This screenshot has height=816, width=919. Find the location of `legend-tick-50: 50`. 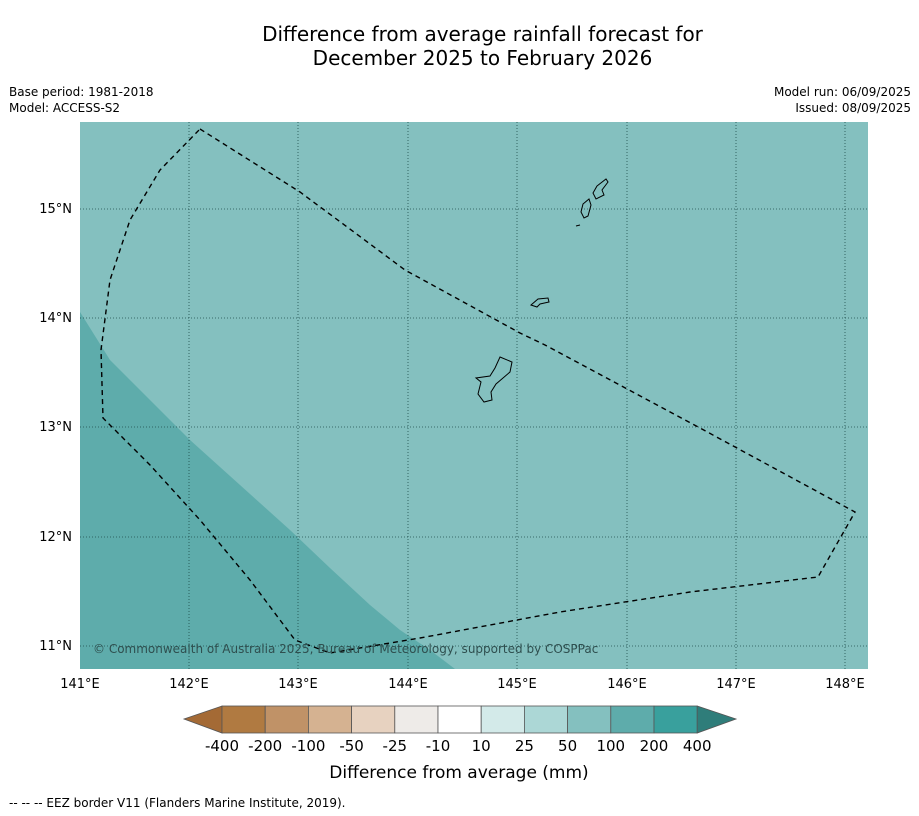

legend-tick-50: 50 is located at coordinates (567, 746).